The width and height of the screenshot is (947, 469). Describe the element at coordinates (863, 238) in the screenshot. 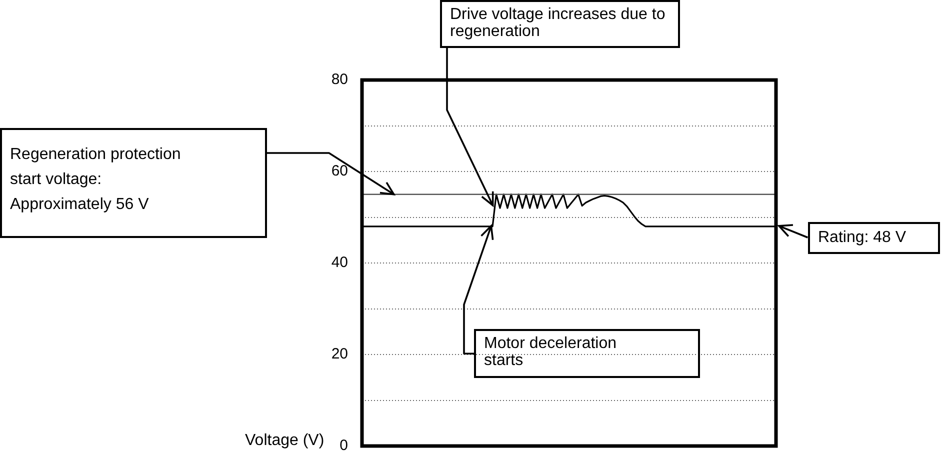

I see `text: Rating: 48 V` at that location.